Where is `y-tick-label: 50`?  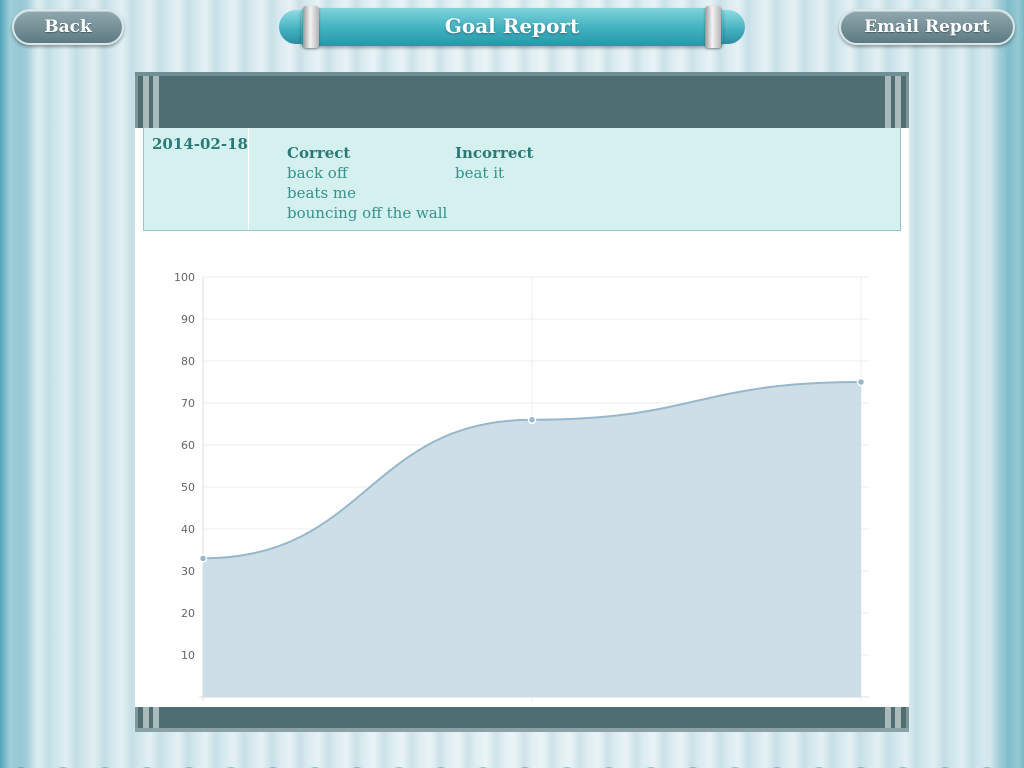
y-tick-label: 50 is located at coordinates (188, 487).